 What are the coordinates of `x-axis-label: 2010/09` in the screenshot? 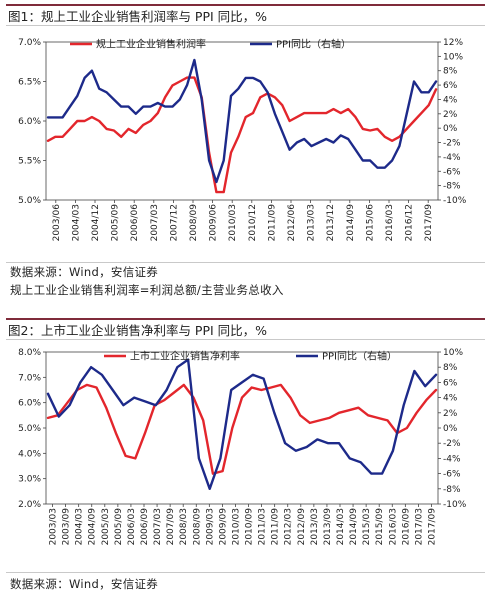 It's located at (250, 527).